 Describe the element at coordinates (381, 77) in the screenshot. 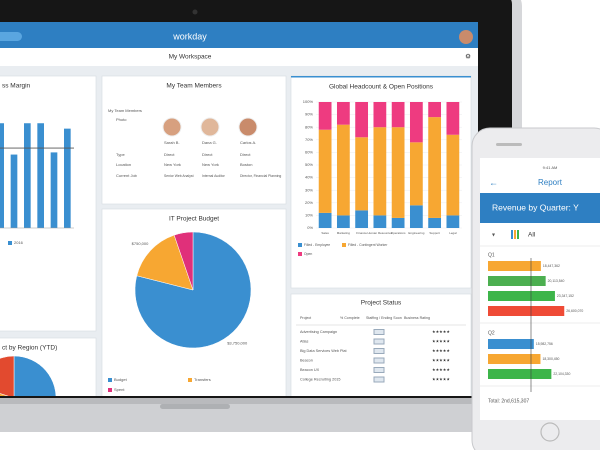

I see `panel-accent` at that location.